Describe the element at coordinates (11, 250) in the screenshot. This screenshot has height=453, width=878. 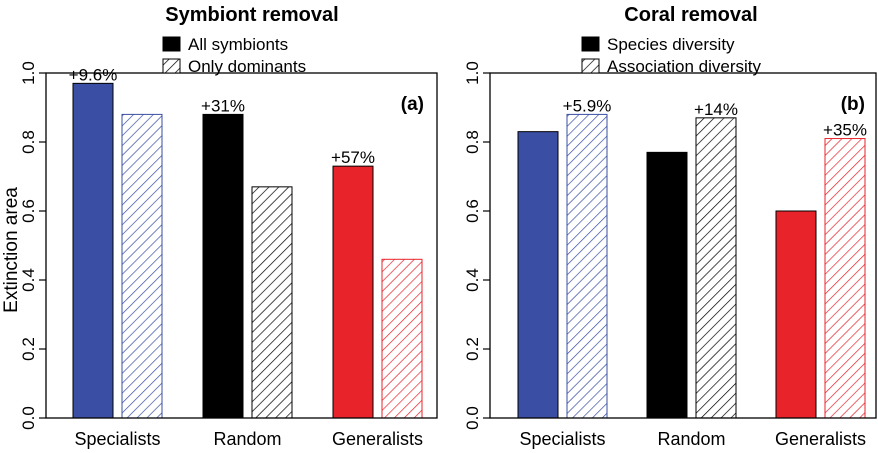
I see `y-axis-label: Extinction area` at that location.